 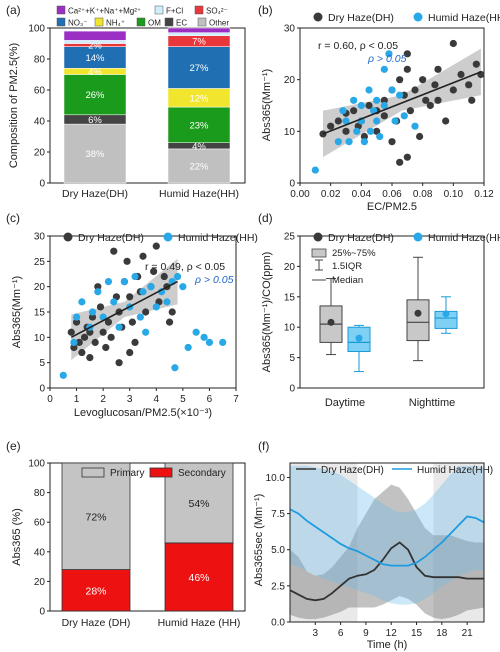 What do you see at coordinates (217, 11) in the screenshot?
I see `panel-a-legend-label: SO₄²⁻` at bounding box center [217, 11].